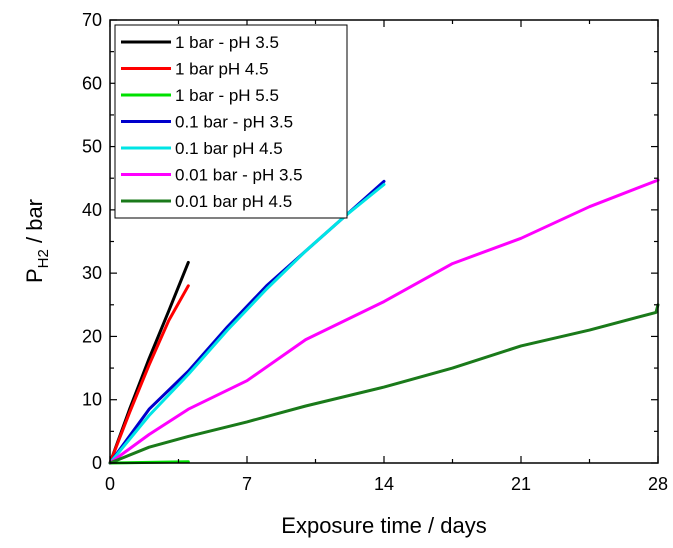 Image resolution: width=673 pixels, height=548 pixels. I want to click on y-tick-label: 30, so click(92, 273).